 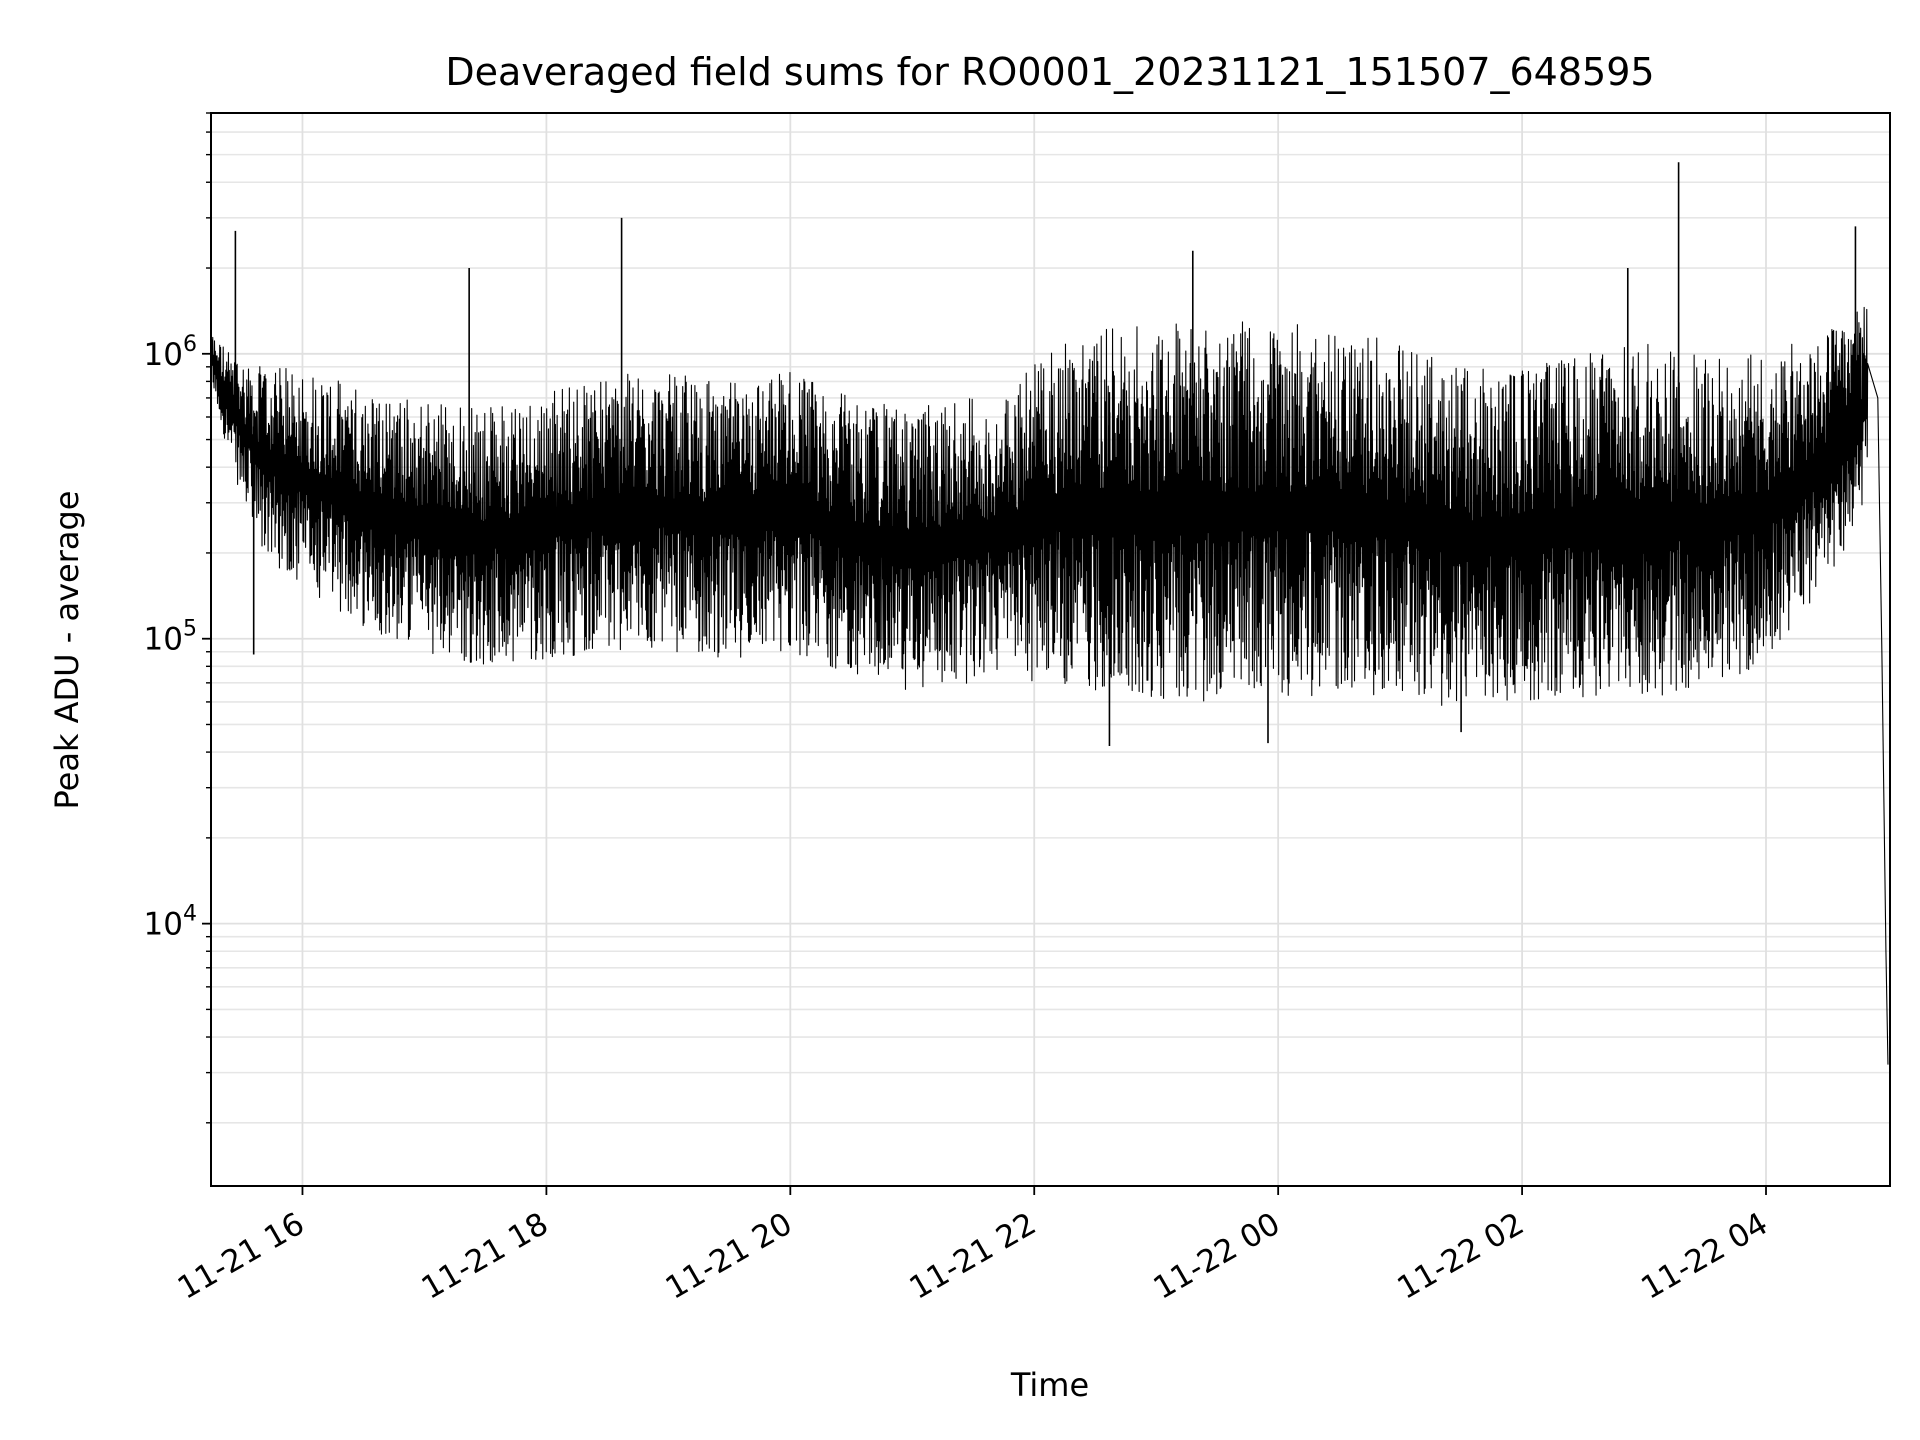 What do you see at coordinates (67, 650) in the screenshot?
I see `y-axis-label: Peak ADU - average` at bounding box center [67, 650].